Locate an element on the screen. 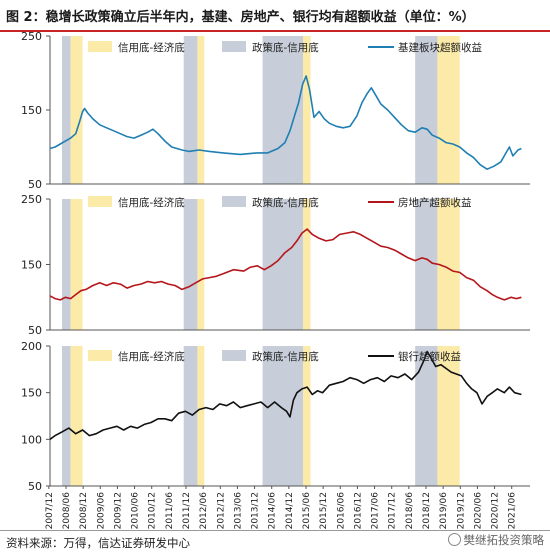 Image resolution: width=550 pixels, height=554 pixels. watermark: 樊继拓投资策略 is located at coordinates (496, 540).